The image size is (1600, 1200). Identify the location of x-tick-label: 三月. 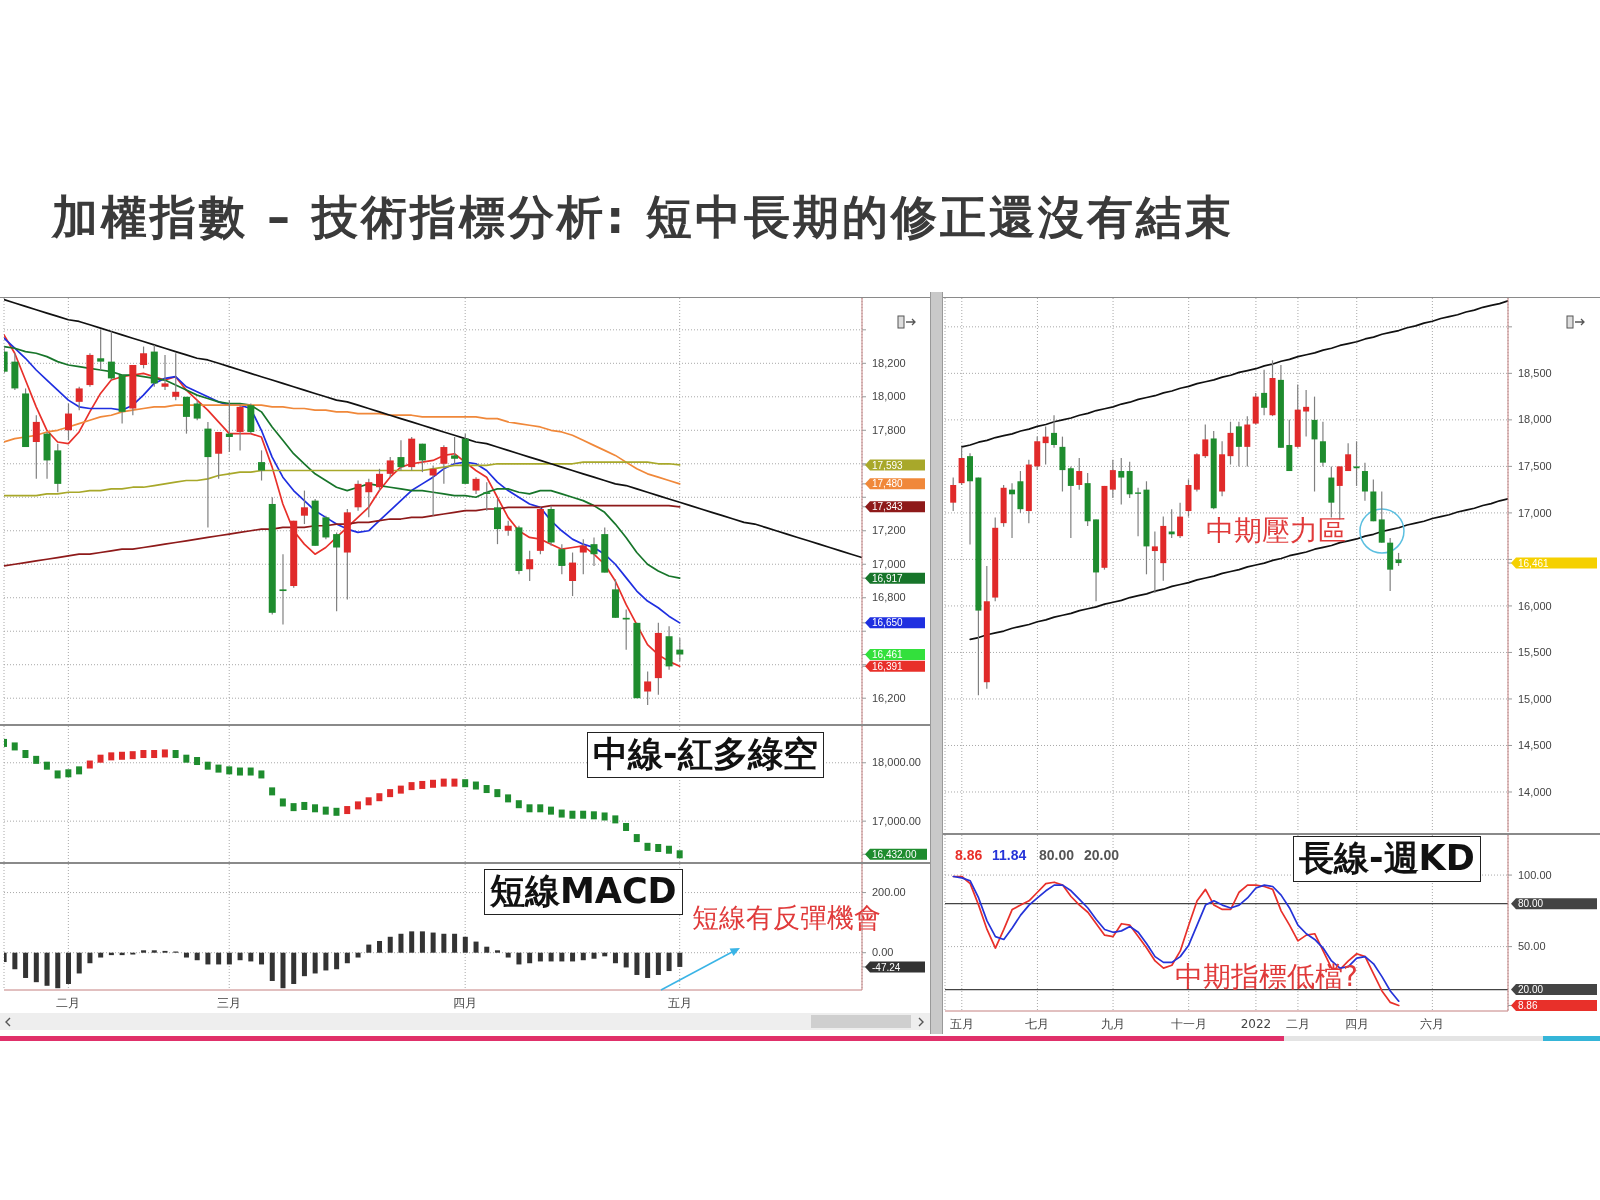
(229, 1002).